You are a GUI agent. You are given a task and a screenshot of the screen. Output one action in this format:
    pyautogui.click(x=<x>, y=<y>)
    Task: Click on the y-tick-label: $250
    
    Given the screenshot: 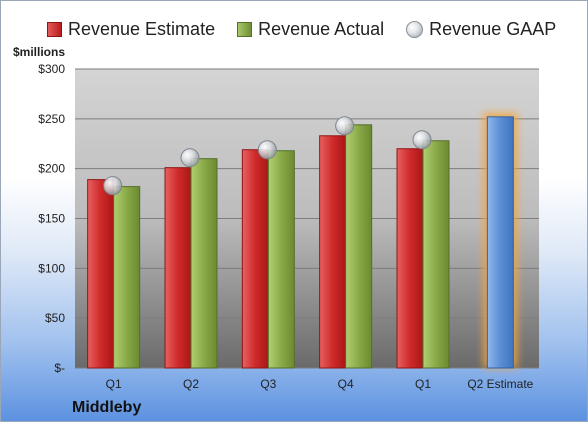 What is the action you would take?
    pyautogui.click(x=51, y=119)
    